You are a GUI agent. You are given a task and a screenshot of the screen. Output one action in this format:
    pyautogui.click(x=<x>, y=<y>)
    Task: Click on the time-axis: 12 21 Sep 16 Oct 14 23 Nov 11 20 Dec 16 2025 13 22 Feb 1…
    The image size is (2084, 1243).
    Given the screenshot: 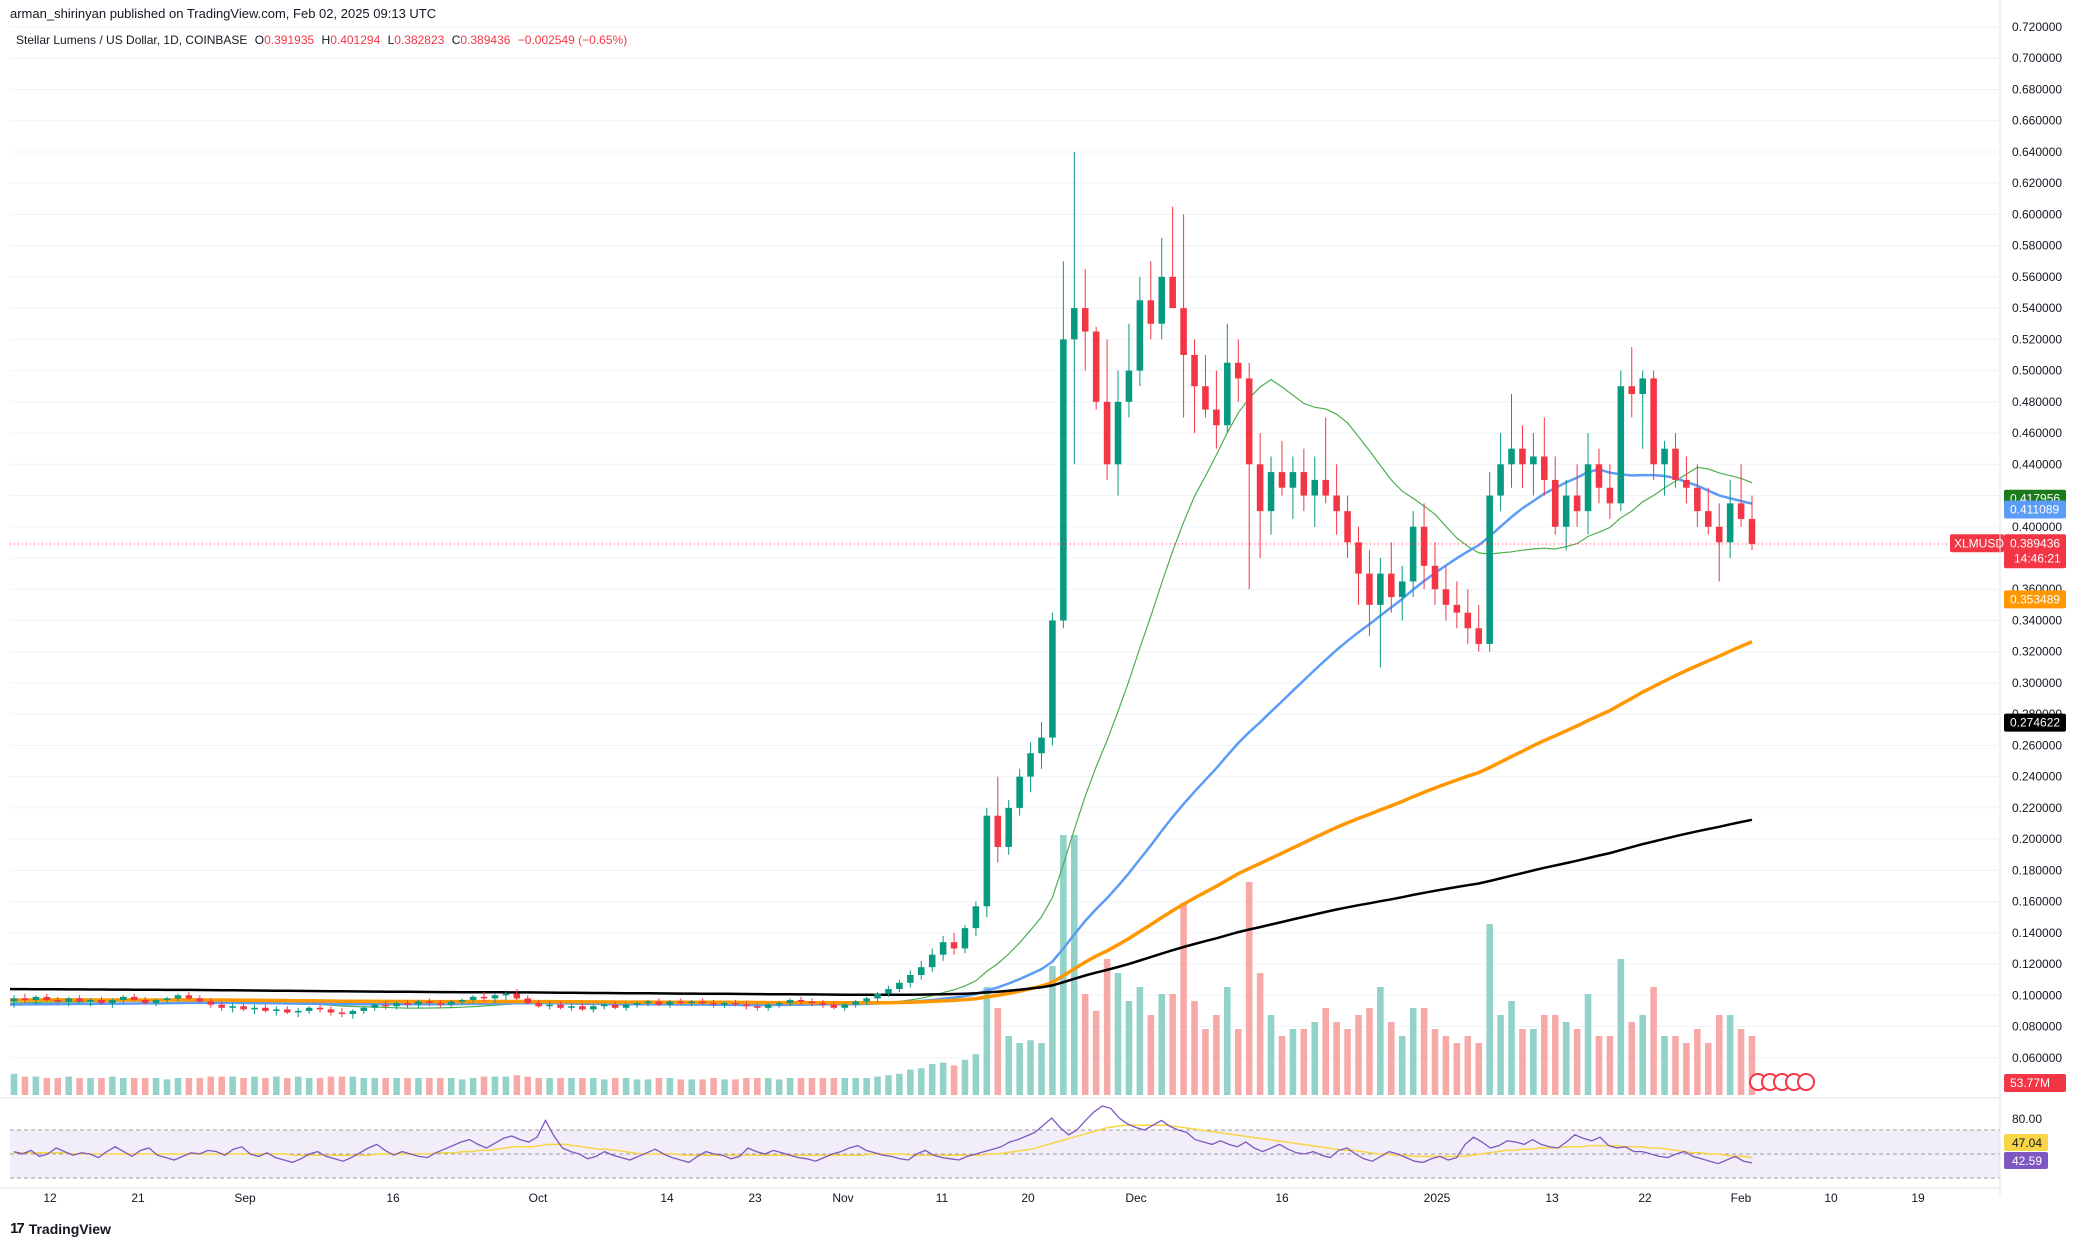 What is the action you would take?
    pyautogui.click(x=984, y=1198)
    